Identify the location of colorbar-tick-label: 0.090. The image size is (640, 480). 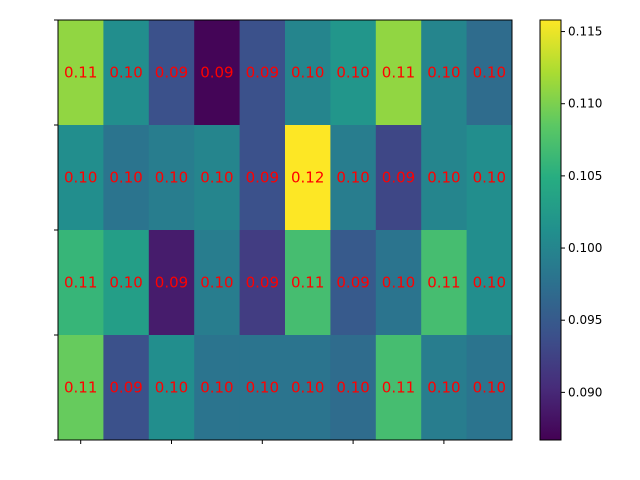
(585, 392).